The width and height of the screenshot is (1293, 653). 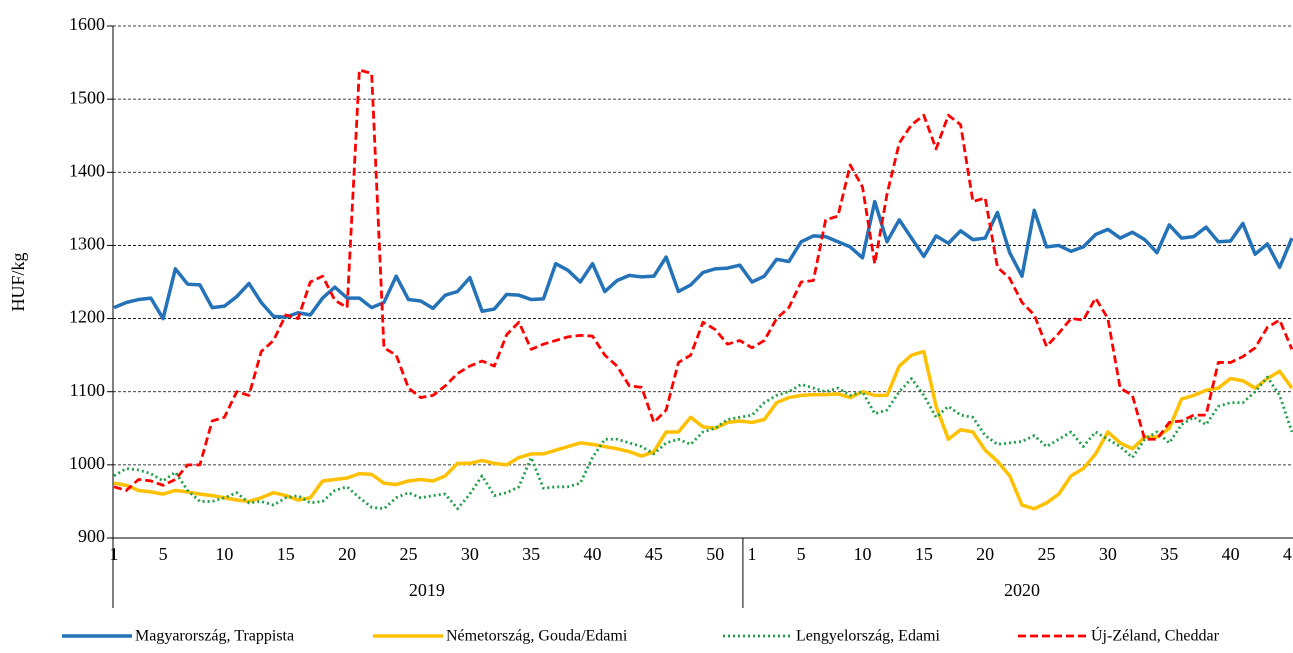 What do you see at coordinates (87, 317) in the screenshot?
I see `y-tick-label: 1200` at bounding box center [87, 317].